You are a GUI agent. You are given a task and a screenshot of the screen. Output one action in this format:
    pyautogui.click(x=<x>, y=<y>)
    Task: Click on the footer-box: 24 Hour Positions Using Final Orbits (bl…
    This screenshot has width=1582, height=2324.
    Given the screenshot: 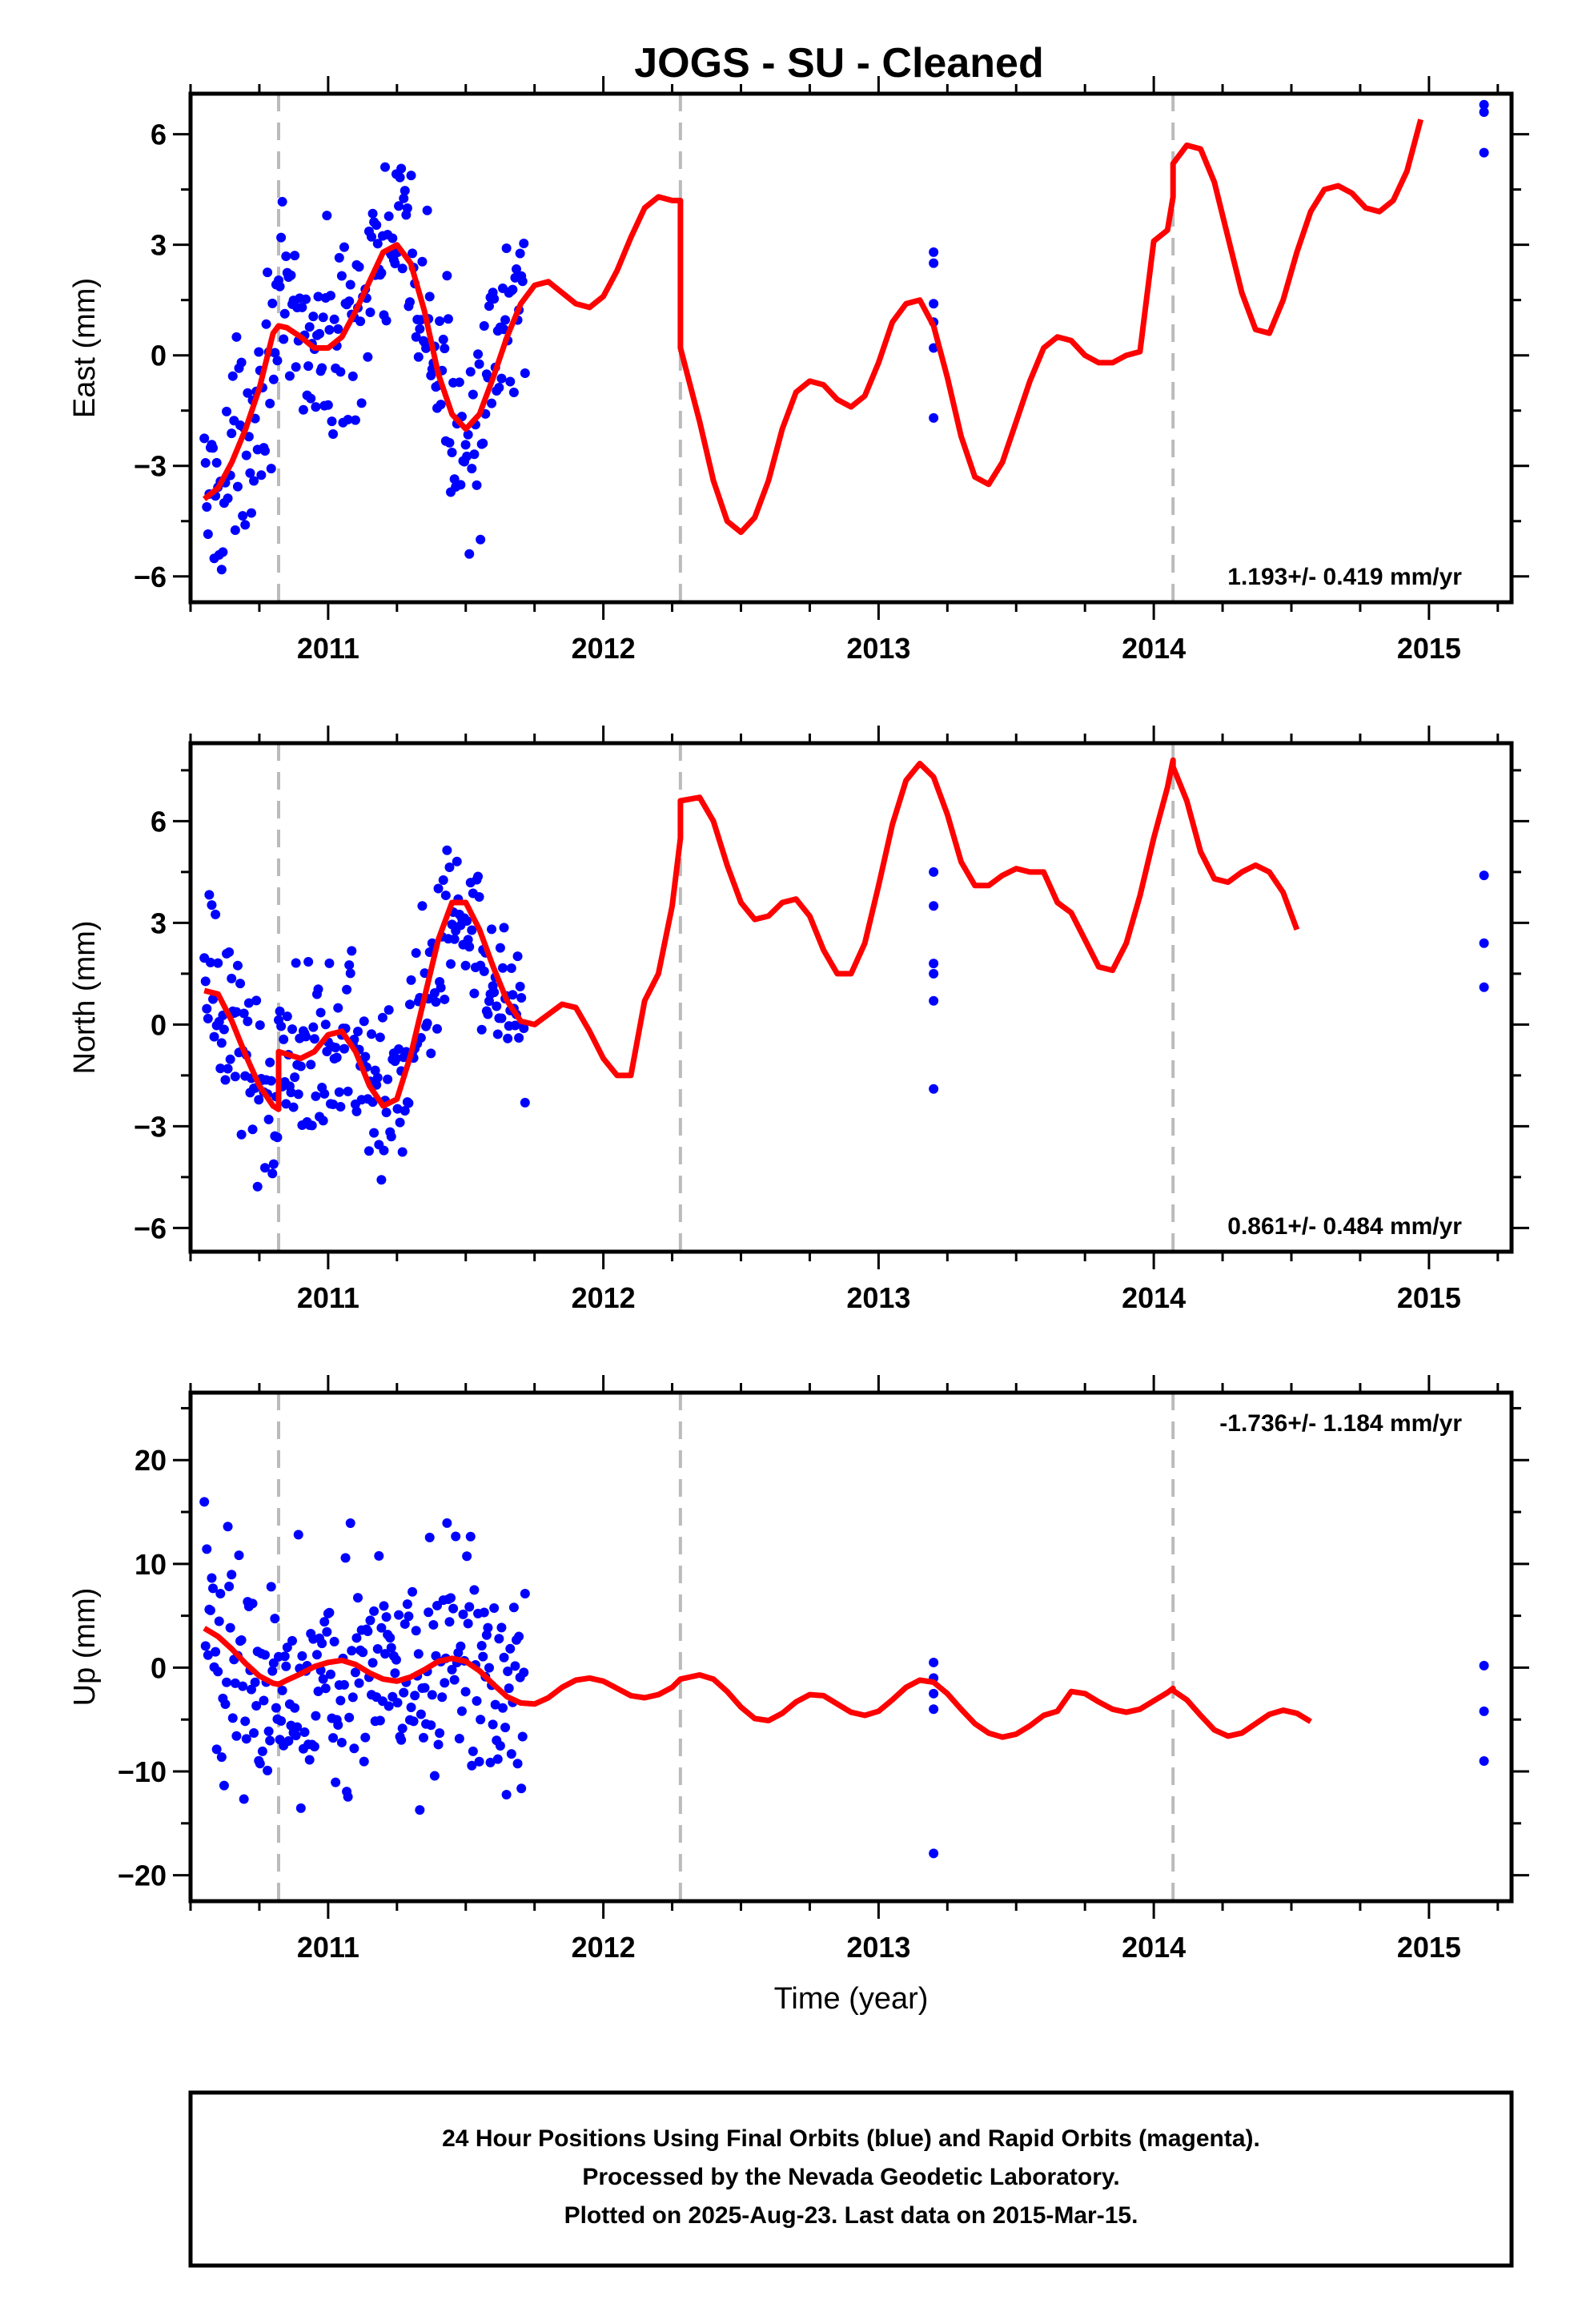 What is the action you would take?
    pyautogui.click(x=851, y=2179)
    